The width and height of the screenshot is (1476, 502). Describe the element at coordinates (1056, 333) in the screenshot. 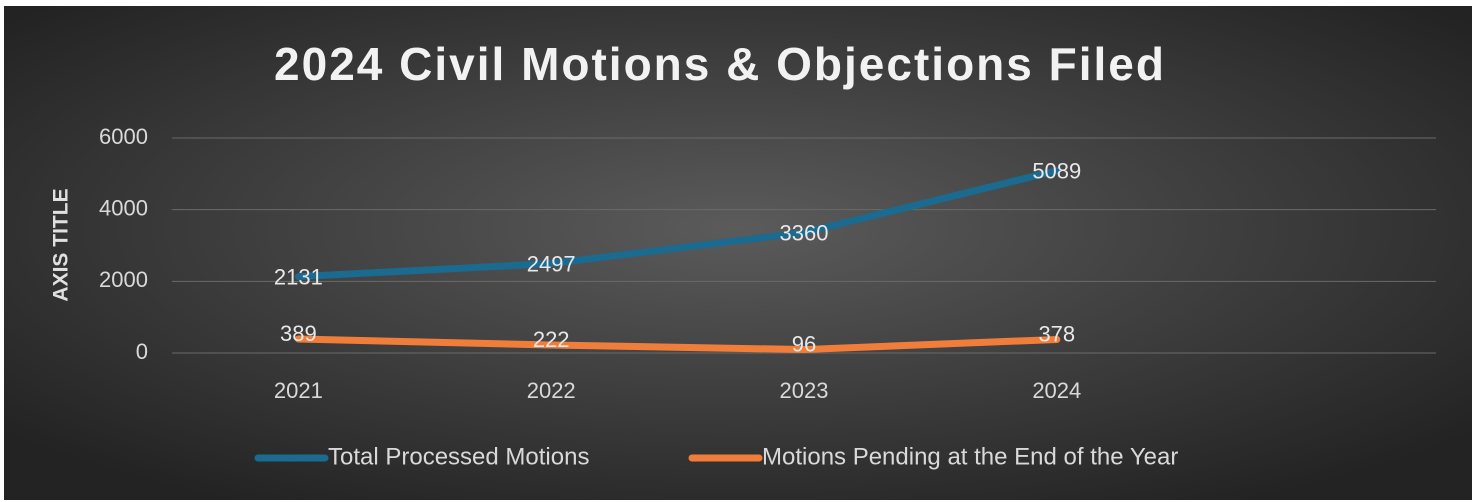

I see `data-label: 378` at that location.